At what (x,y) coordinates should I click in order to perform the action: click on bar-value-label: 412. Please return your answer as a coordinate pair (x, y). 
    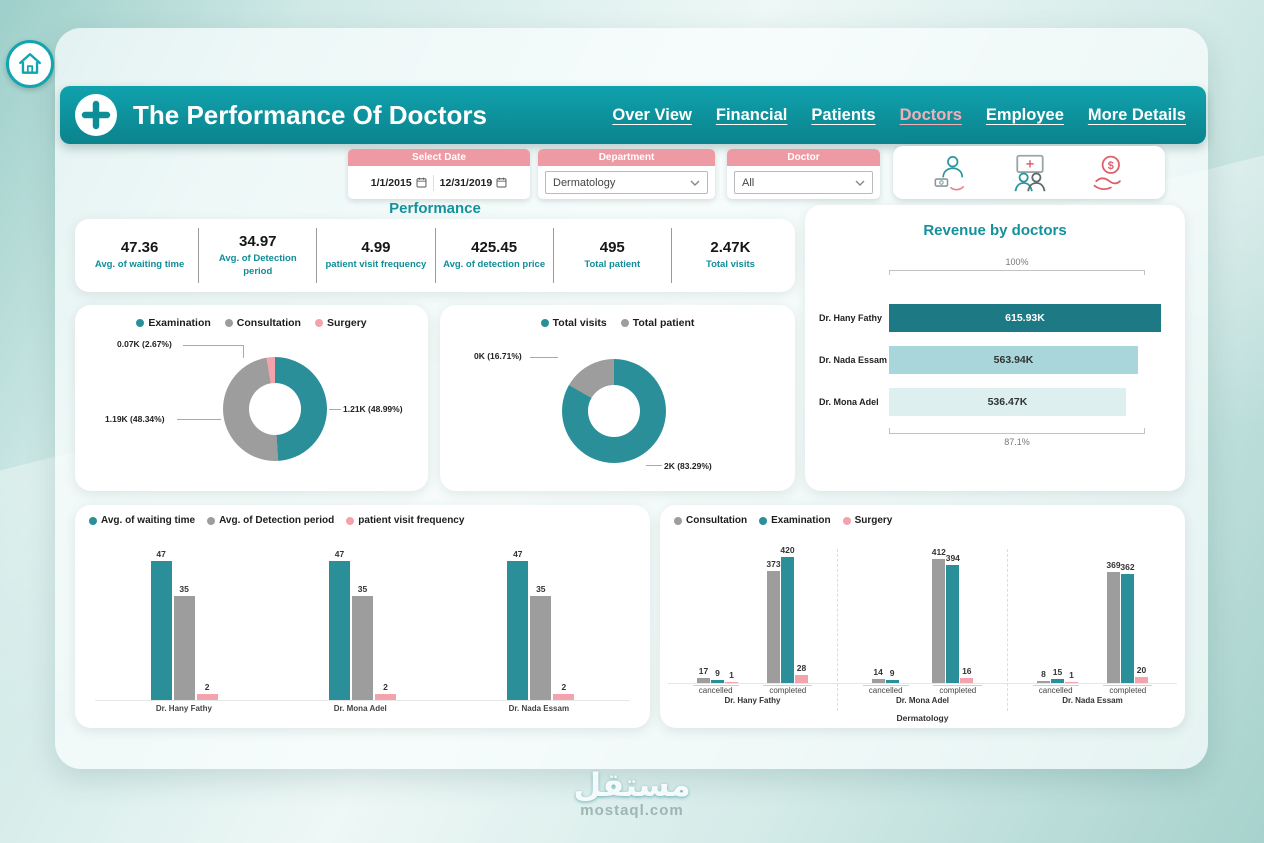
    Looking at the image, I should click on (938, 552).